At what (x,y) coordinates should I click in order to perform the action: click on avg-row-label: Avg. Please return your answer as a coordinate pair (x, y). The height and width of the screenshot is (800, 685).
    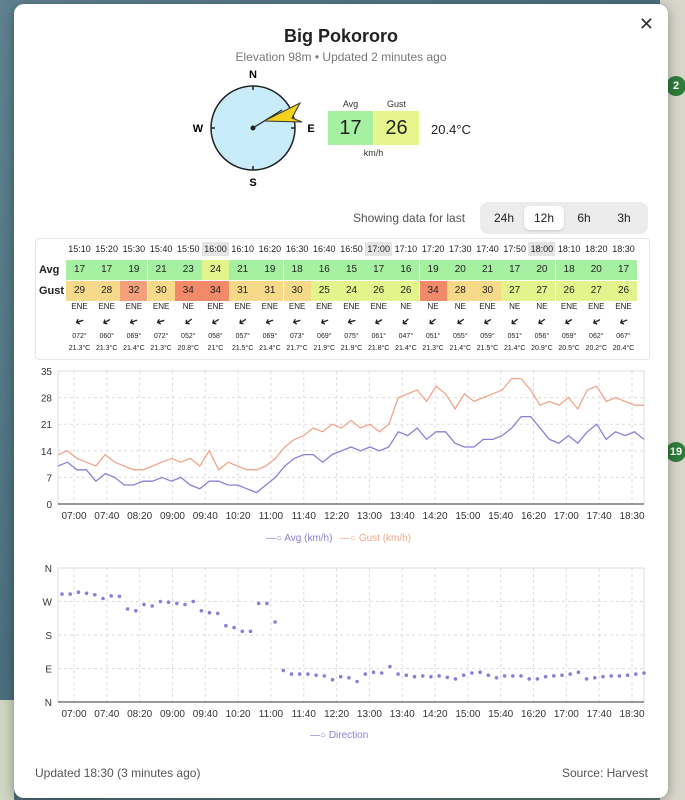
    Looking at the image, I should click on (49, 270).